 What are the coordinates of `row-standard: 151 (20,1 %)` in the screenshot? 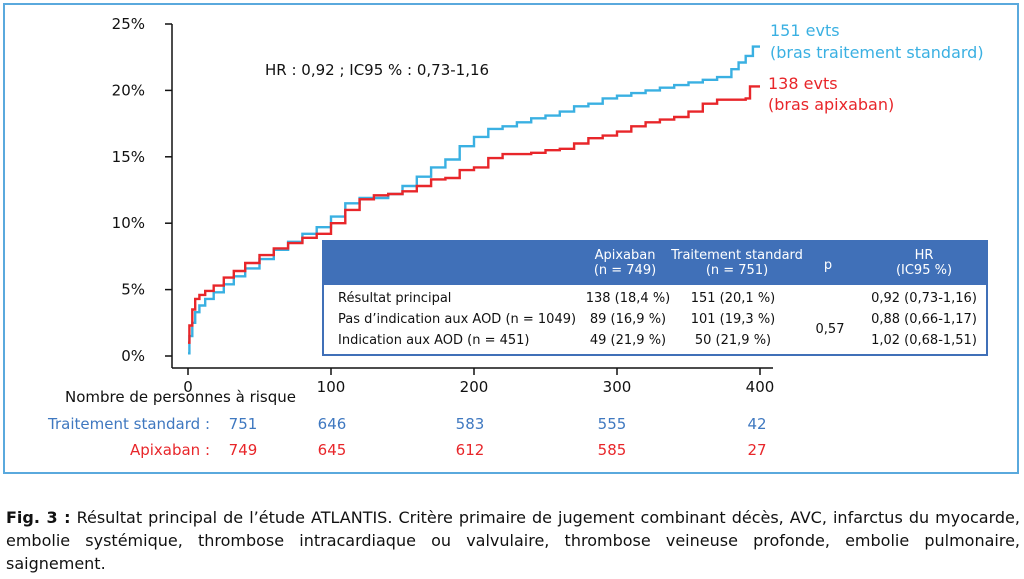 It's located at (733, 298).